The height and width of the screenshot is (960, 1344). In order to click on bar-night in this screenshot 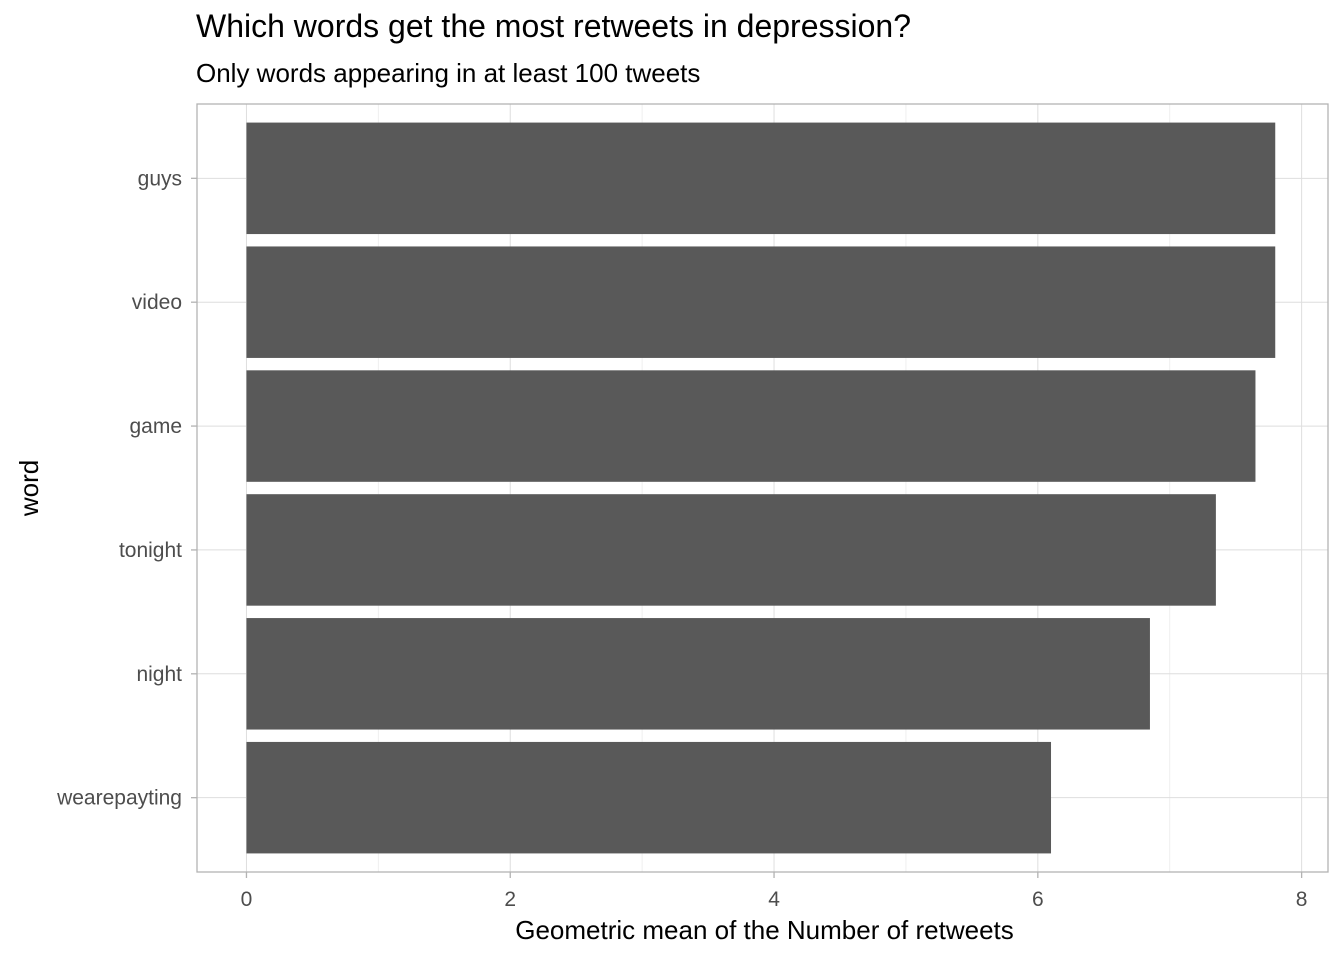, I will do `click(698, 674)`.